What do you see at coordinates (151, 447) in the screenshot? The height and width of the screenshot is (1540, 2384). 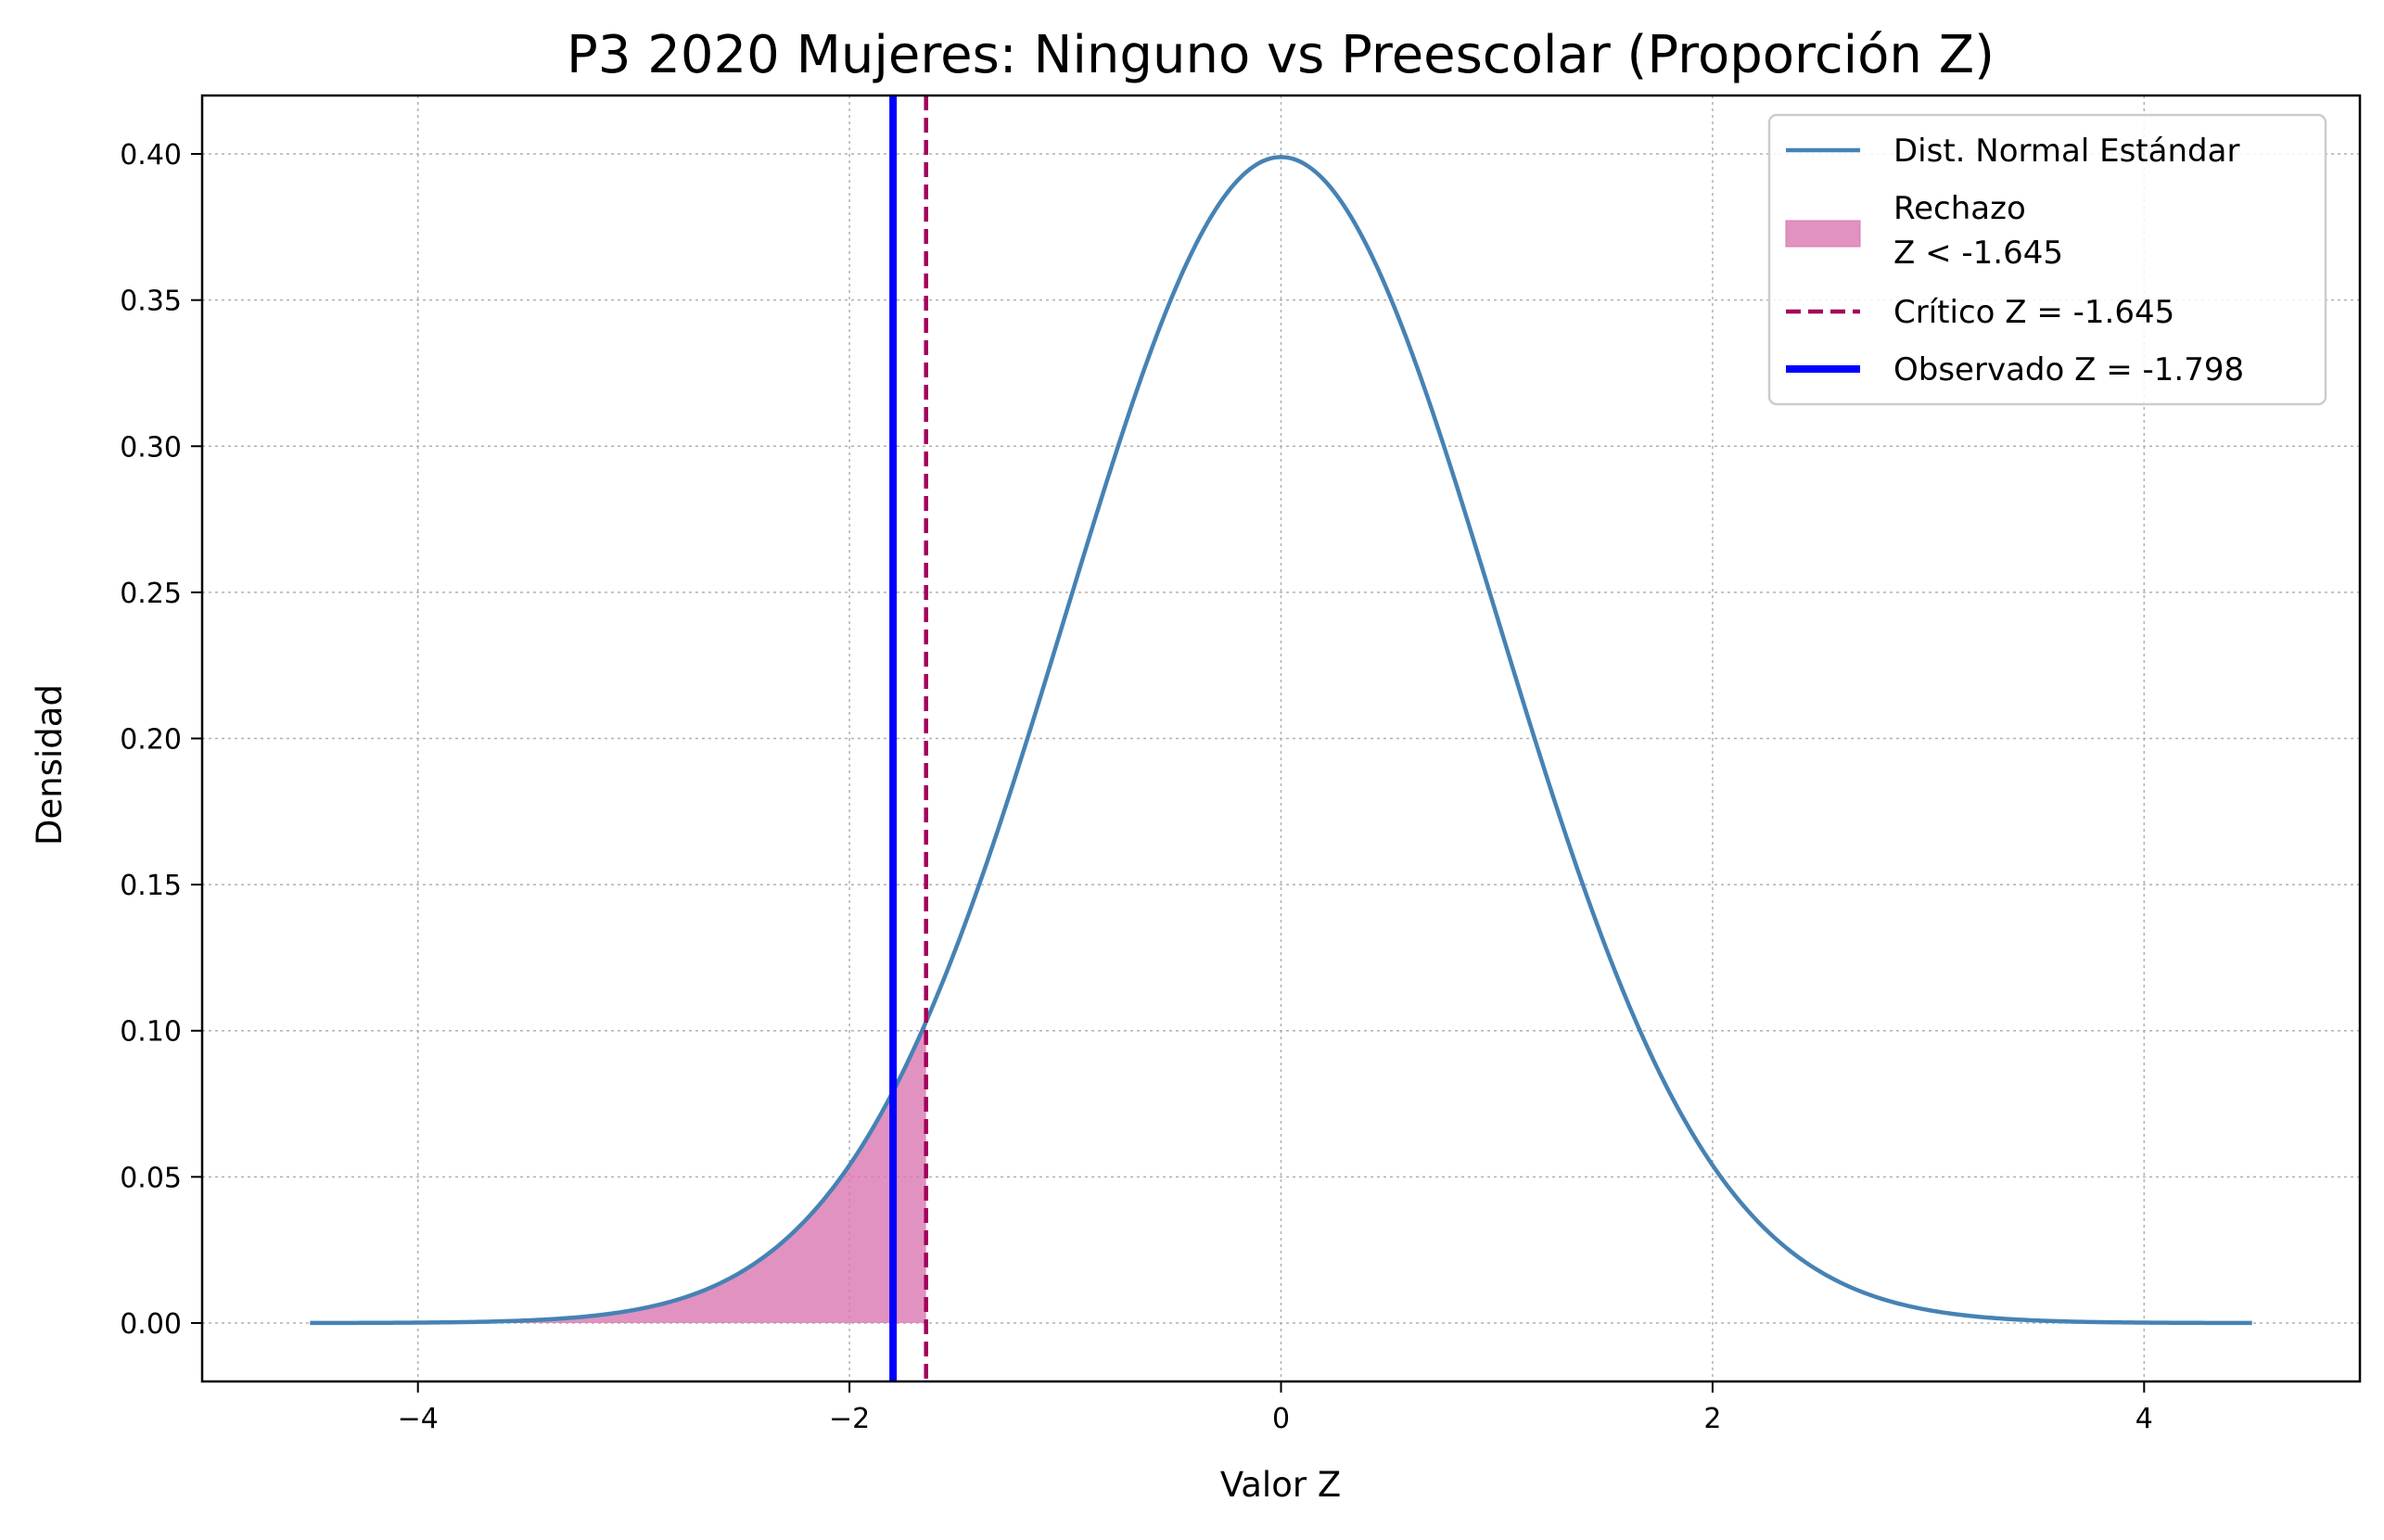 I see `y-tick-label: 0.30` at bounding box center [151, 447].